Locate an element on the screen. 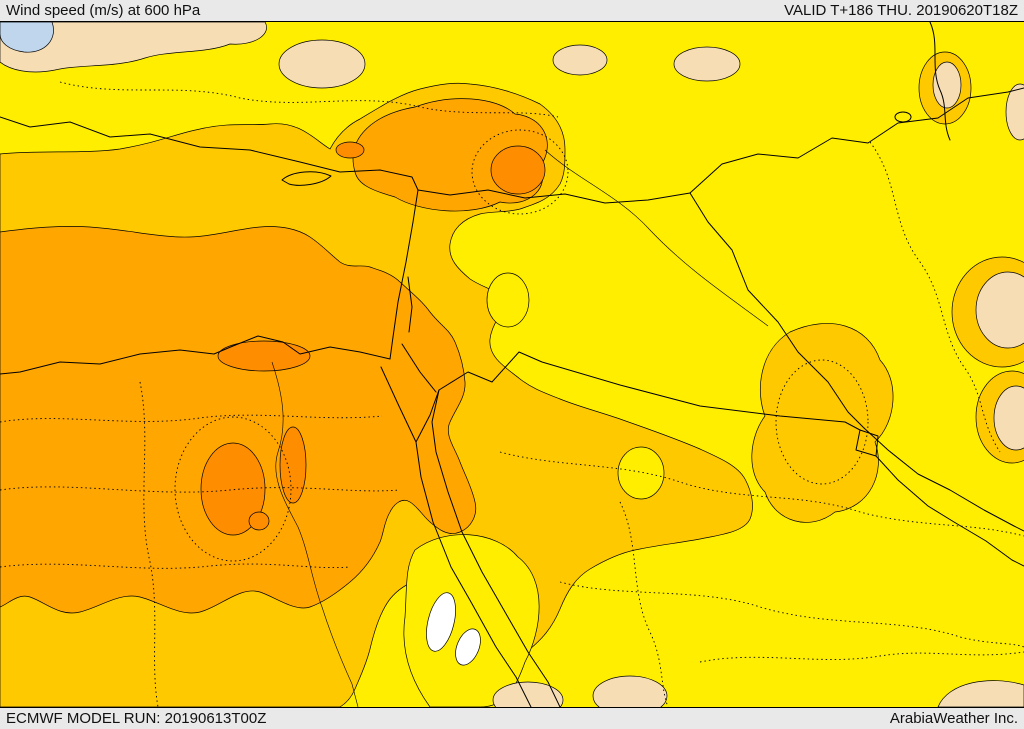 The image size is (1024, 729). map-title: Wind speed (m/s) at 600 hPa is located at coordinates (103, 10).